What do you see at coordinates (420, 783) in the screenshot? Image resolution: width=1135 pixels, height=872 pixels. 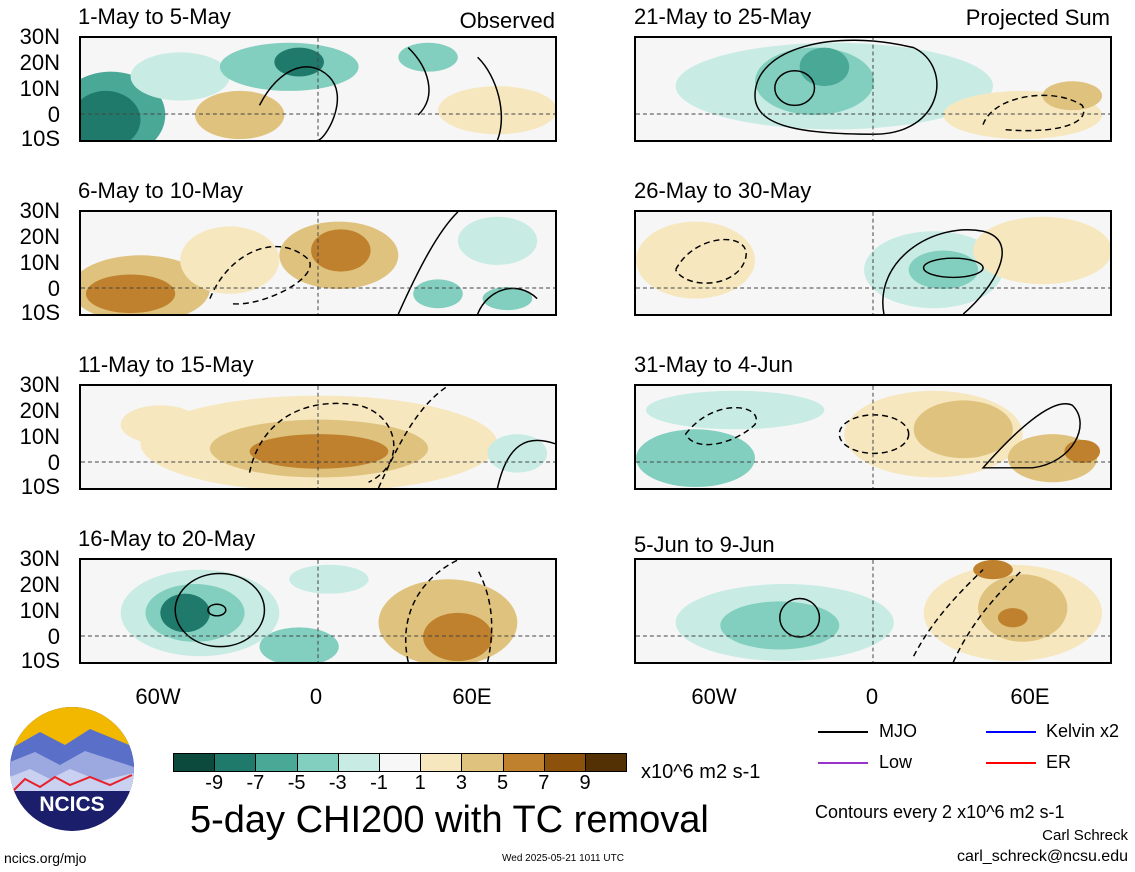 I see `colorbar-tick-label: 1` at bounding box center [420, 783].